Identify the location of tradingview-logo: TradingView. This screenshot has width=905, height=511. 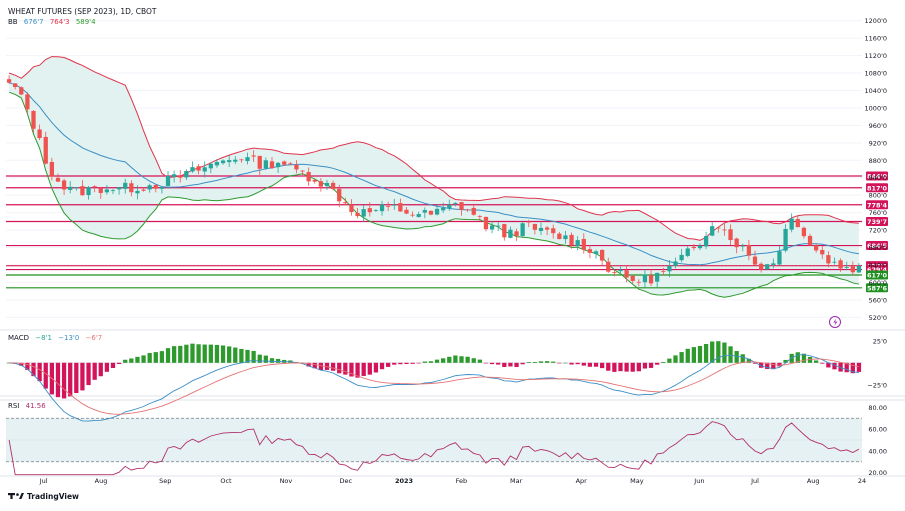
(43, 496).